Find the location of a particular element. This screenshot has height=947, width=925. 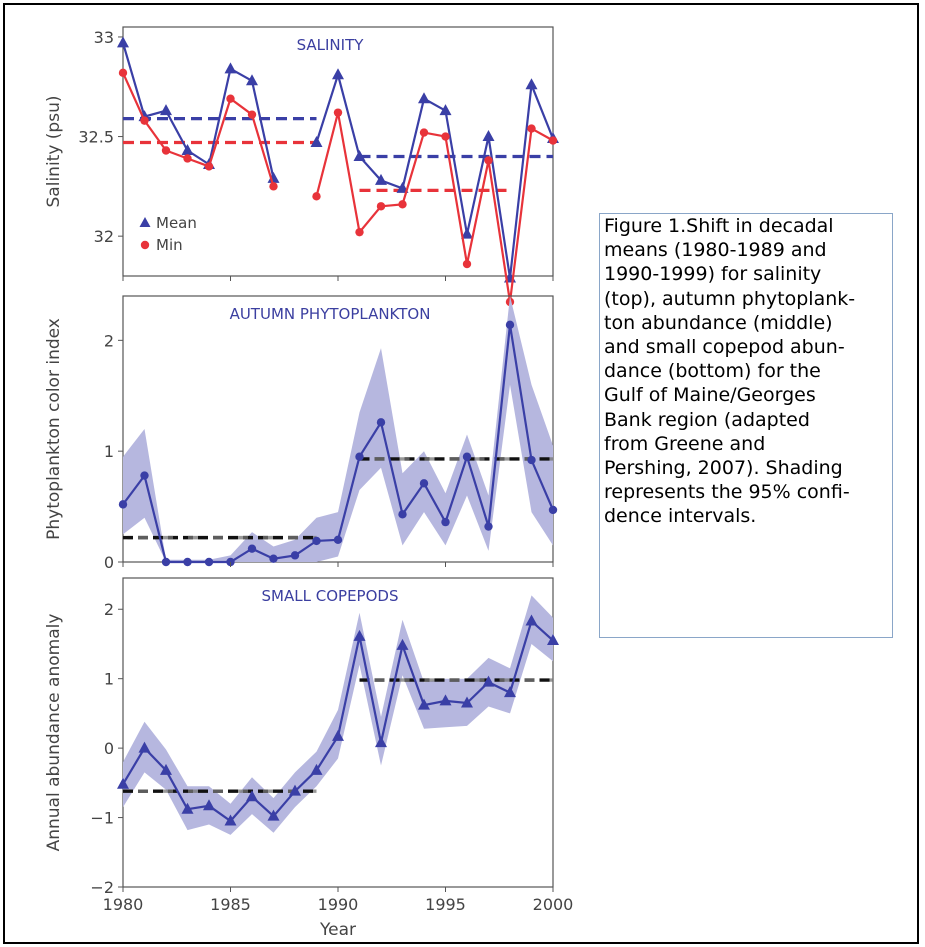

x-tick-label: 1985 is located at coordinates (230, 904).